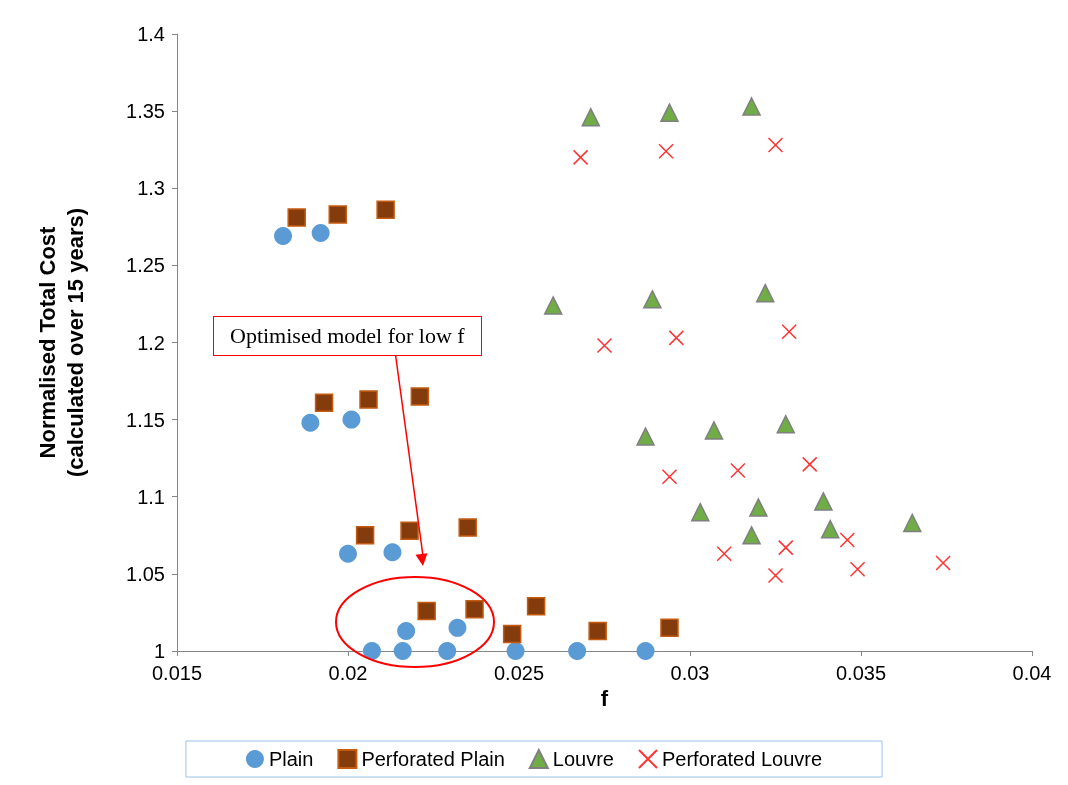 The width and height of the screenshot is (1068, 785). Describe the element at coordinates (151, 342) in the screenshot. I see `y-tick-label: 1.2` at that location.